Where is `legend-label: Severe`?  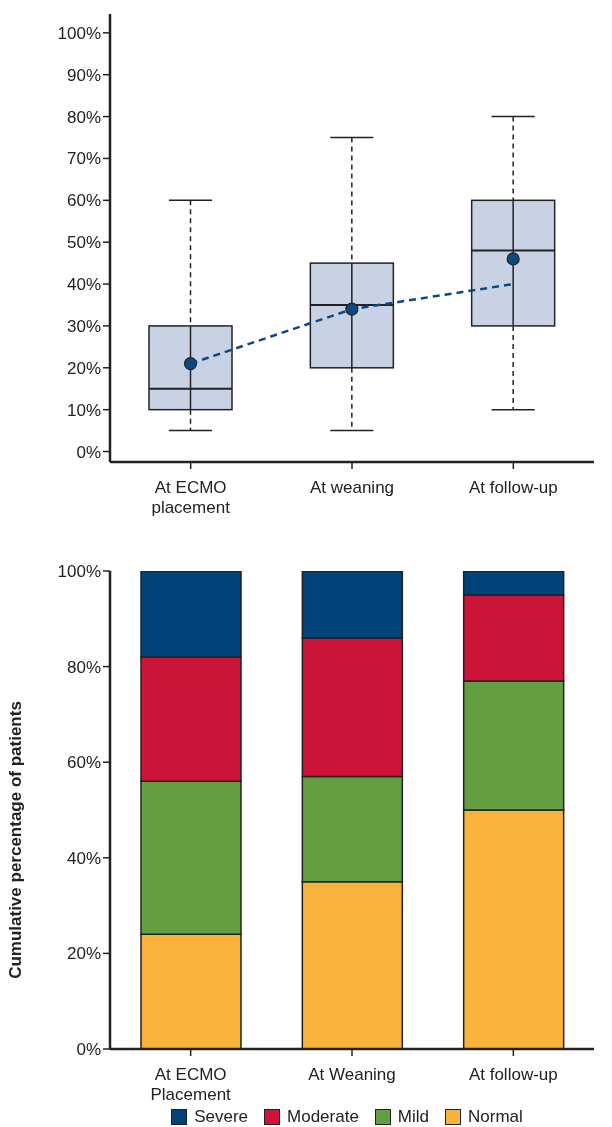 legend-label: Severe is located at coordinates (221, 1117).